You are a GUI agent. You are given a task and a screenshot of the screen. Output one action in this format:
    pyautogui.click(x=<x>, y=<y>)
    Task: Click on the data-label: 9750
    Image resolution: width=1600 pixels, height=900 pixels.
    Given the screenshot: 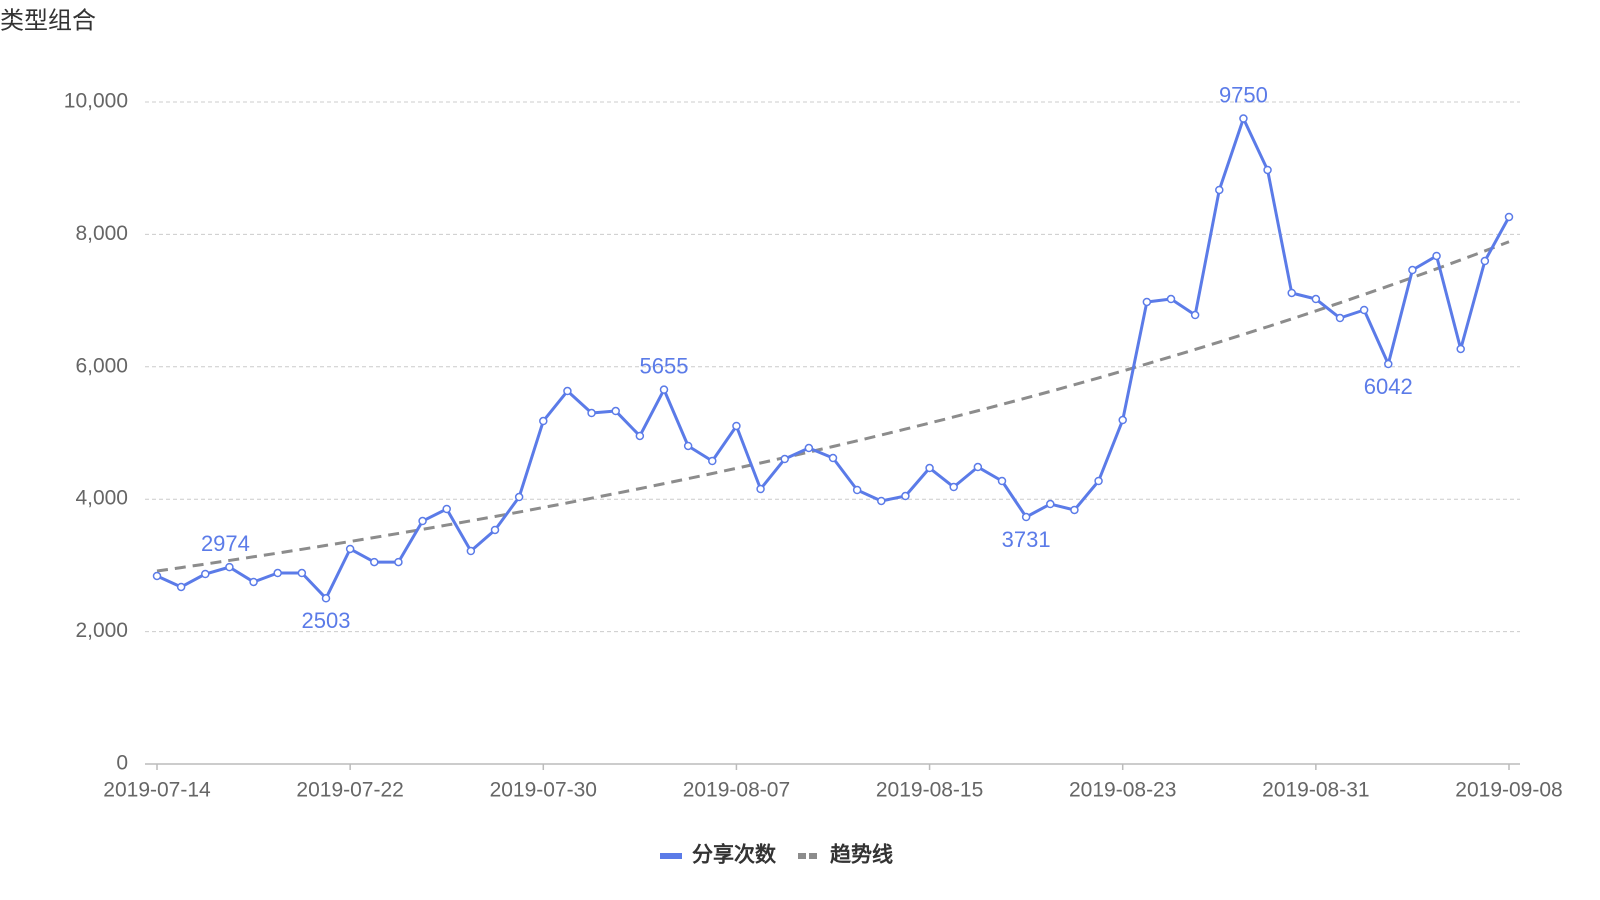 What is the action you would take?
    pyautogui.click(x=1243, y=94)
    